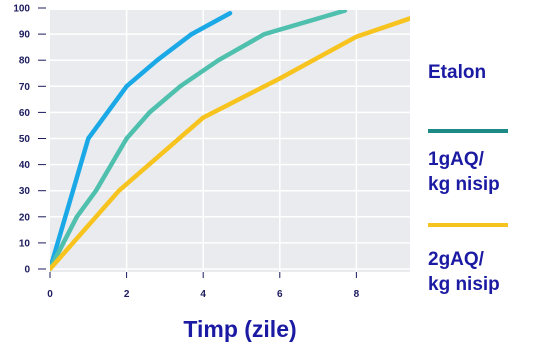 This screenshot has height=344, width=537. I want to click on legend-item-2gaq: 2gAQ/ kg nisip, so click(480, 272).